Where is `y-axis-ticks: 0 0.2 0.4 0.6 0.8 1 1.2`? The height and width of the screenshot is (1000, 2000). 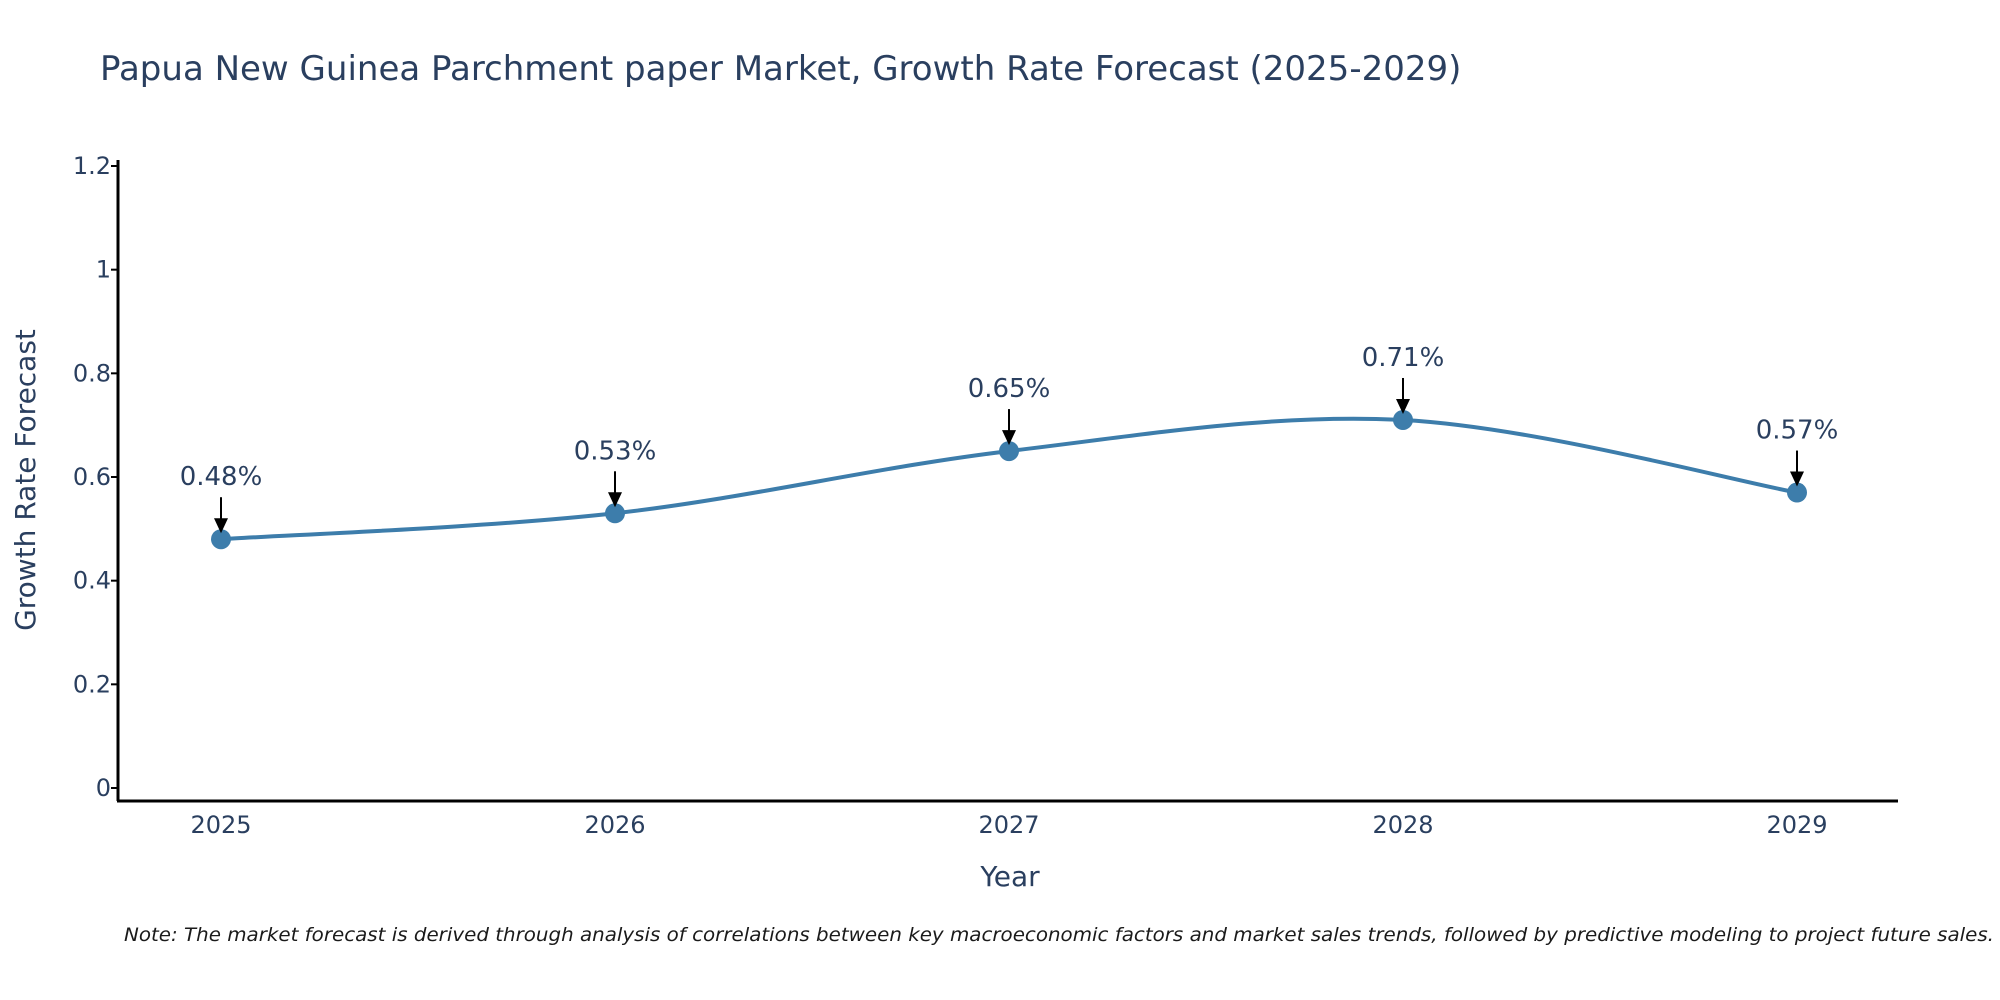
y-axis-ticks: 0 0.2 0.4 0.6 0.8 1 1.2 is located at coordinates (95, 477).